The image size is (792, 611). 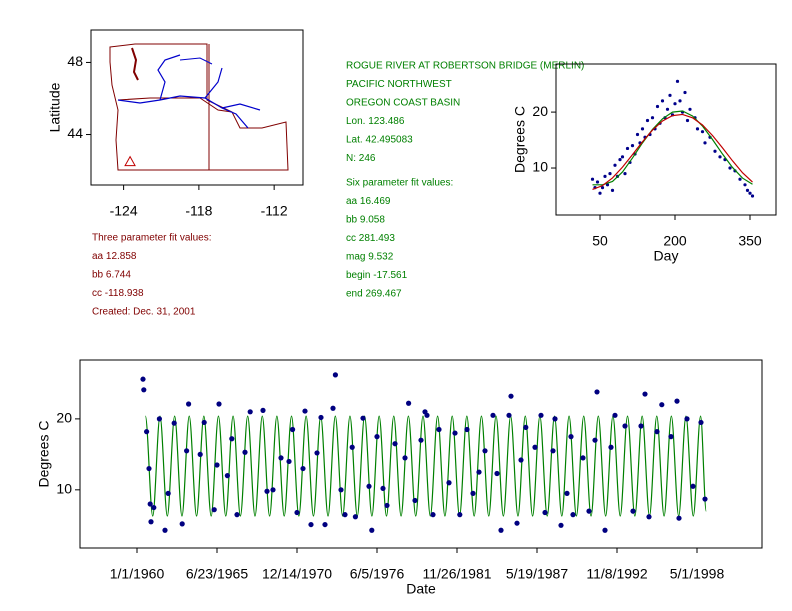 What do you see at coordinates (365, 220) in the screenshot?
I see `note-line: bb 9.058` at bounding box center [365, 220].